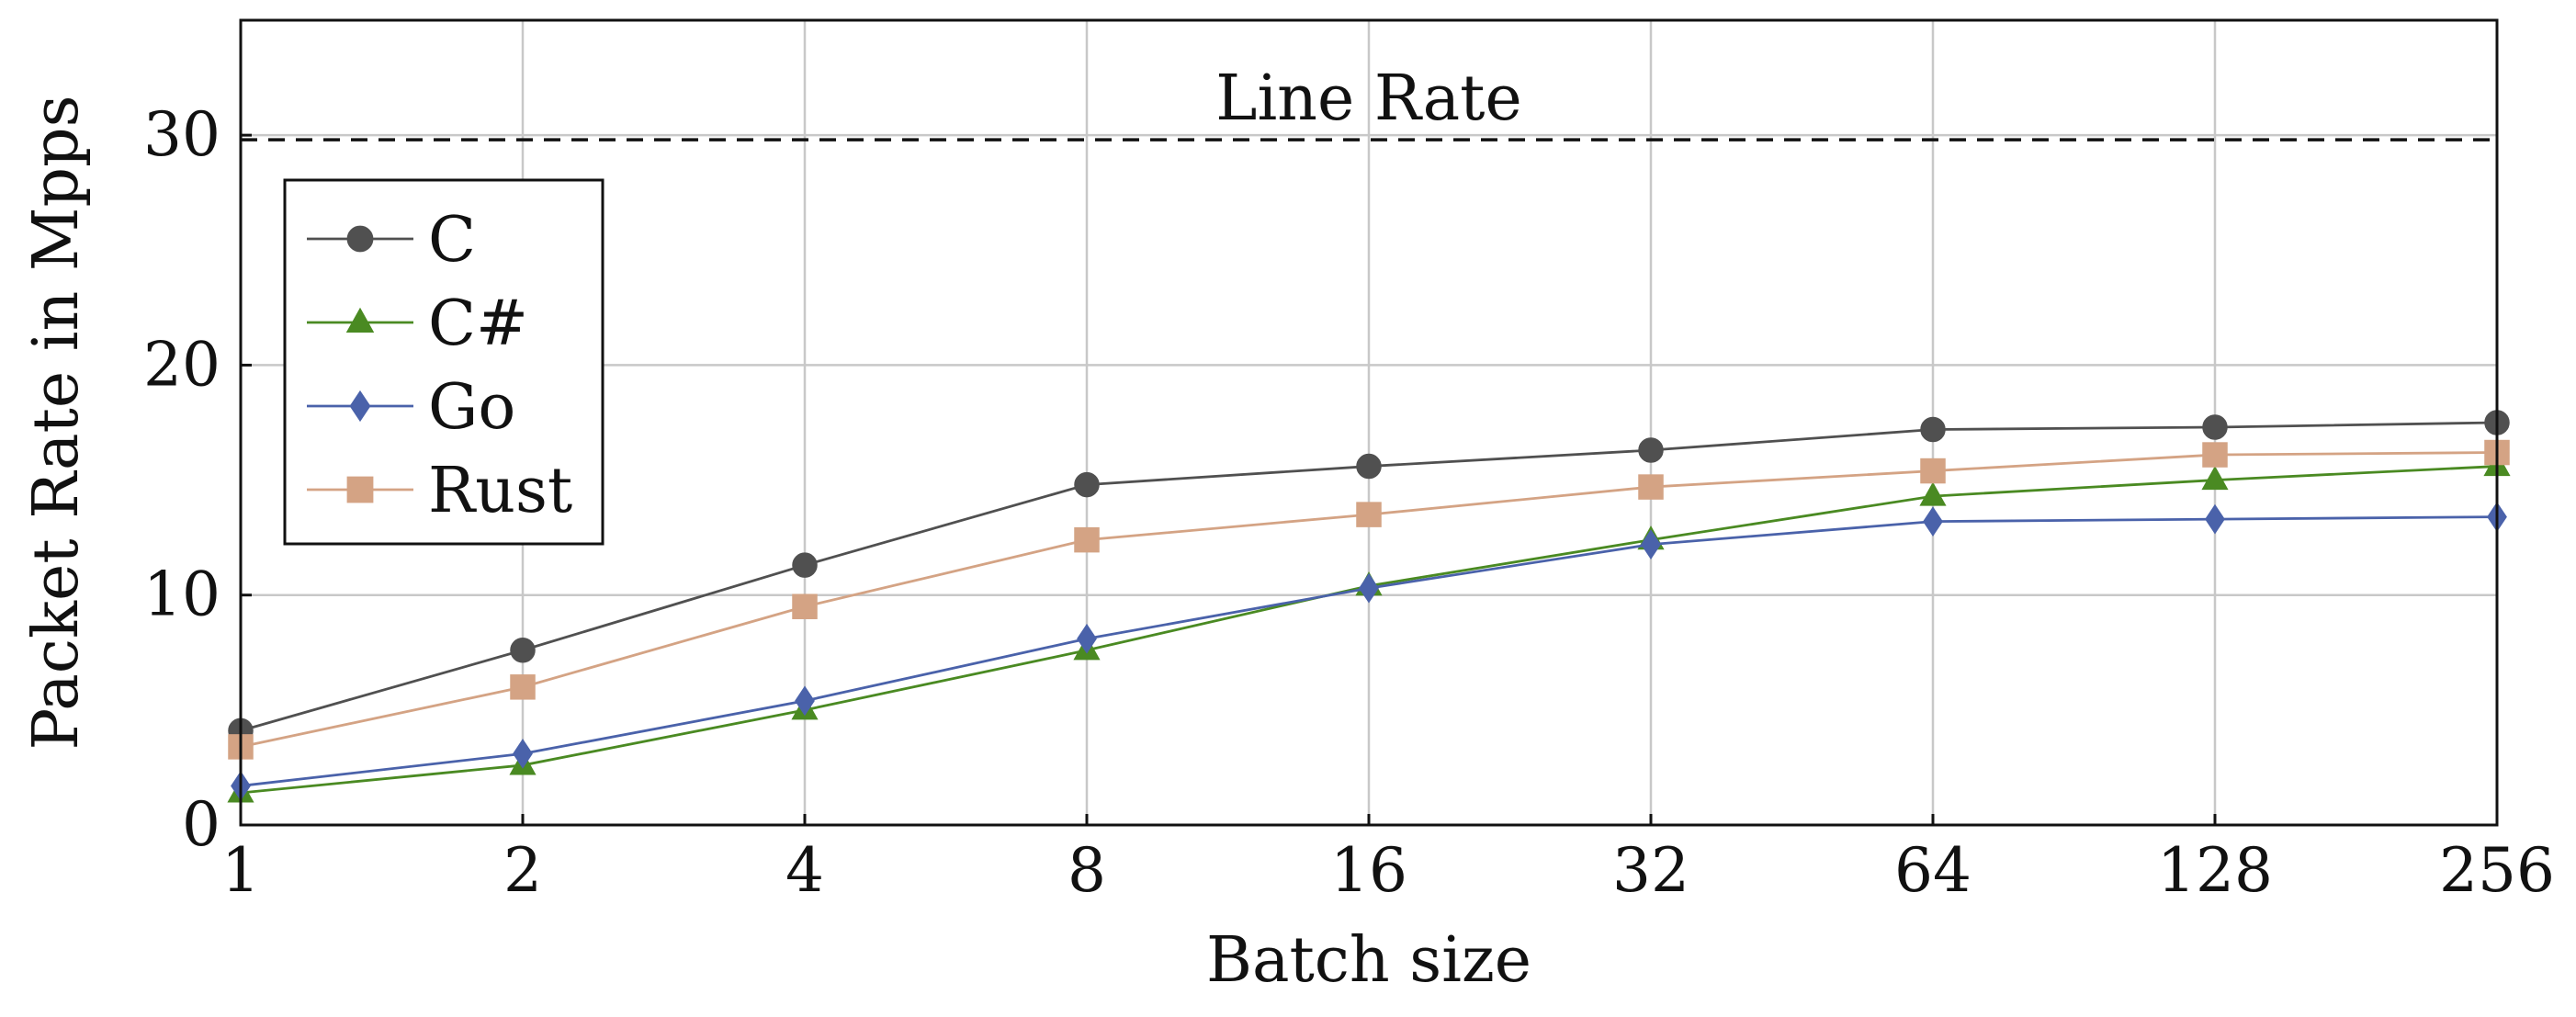 The image size is (2576, 1017). What do you see at coordinates (201, 824) in the screenshot?
I see `y-tick-label: 0` at bounding box center [201, 824].